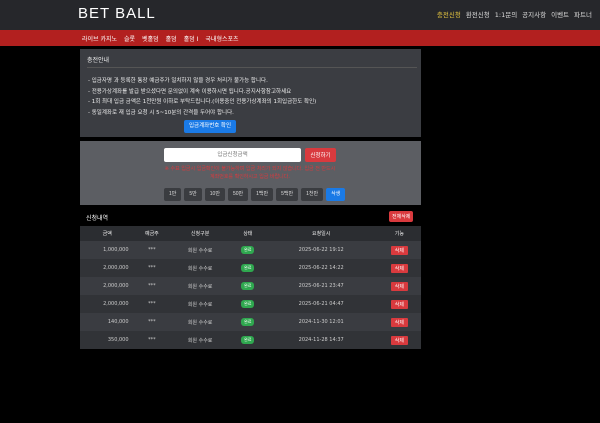  I want to click on table-row: 2,000,000 *** 회원 수수료 완료 2025-06-22 14:22 삭제, so click(250, 268).